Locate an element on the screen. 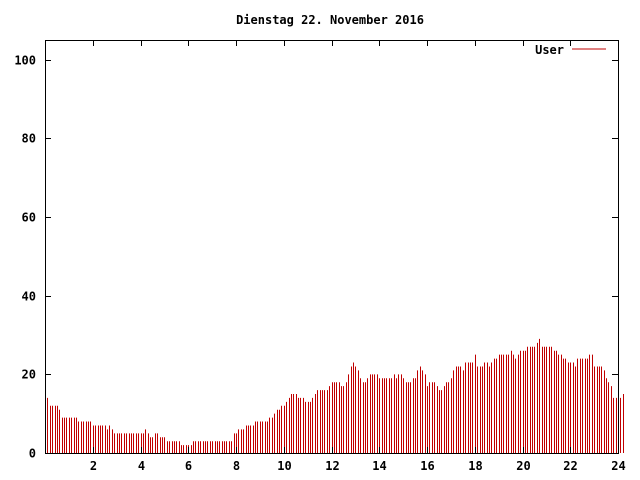 Image resolution: width=640 pixels, height=480 pixels. x-tick-label: 16 is located at coordinates (427, 466).